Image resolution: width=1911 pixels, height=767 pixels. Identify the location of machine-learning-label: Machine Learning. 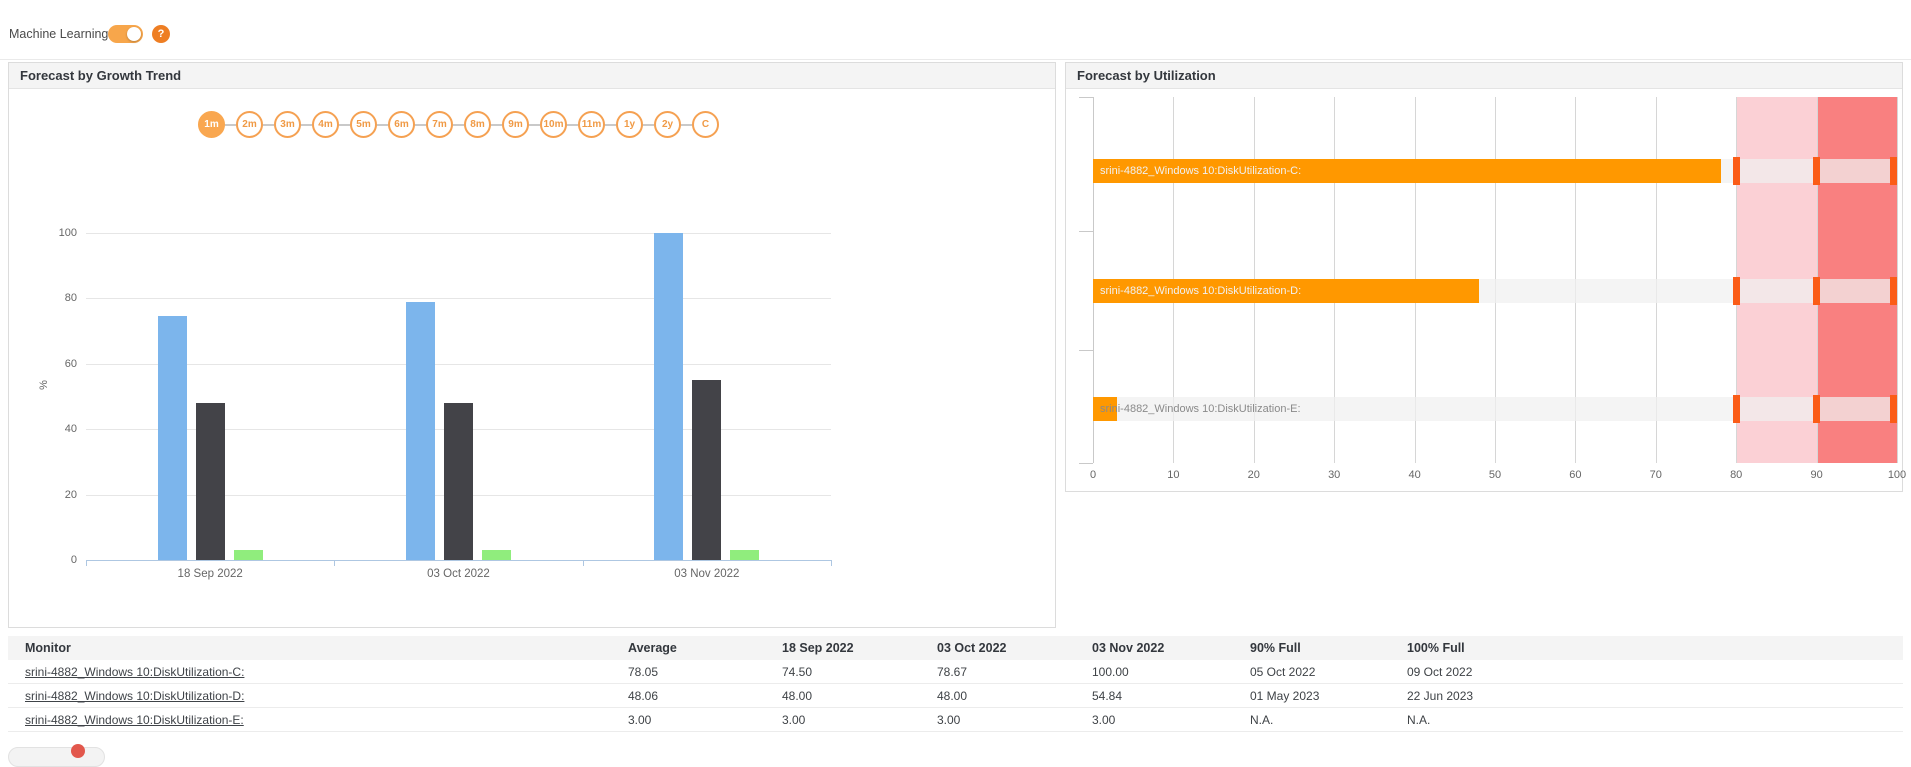
(59, 34).